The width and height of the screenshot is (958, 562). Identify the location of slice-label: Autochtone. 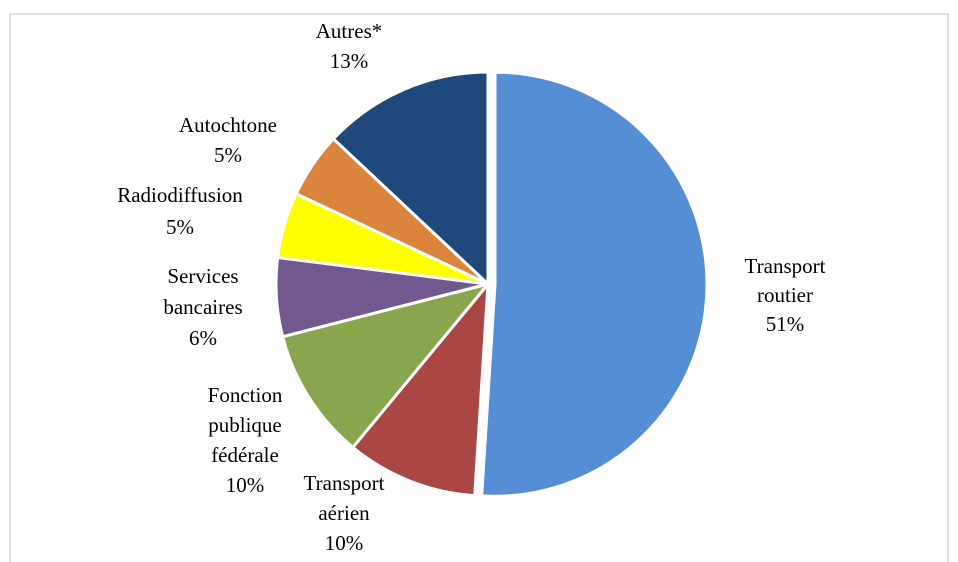
(228, 125).